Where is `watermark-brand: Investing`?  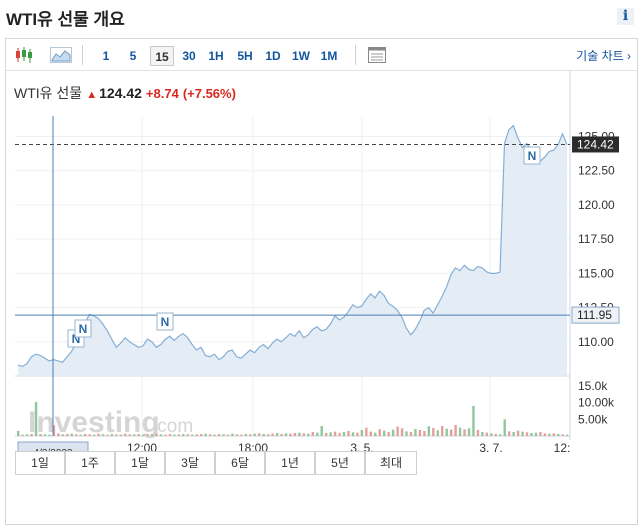
watermark-brand: Investing is located at coordinates (94, 422).